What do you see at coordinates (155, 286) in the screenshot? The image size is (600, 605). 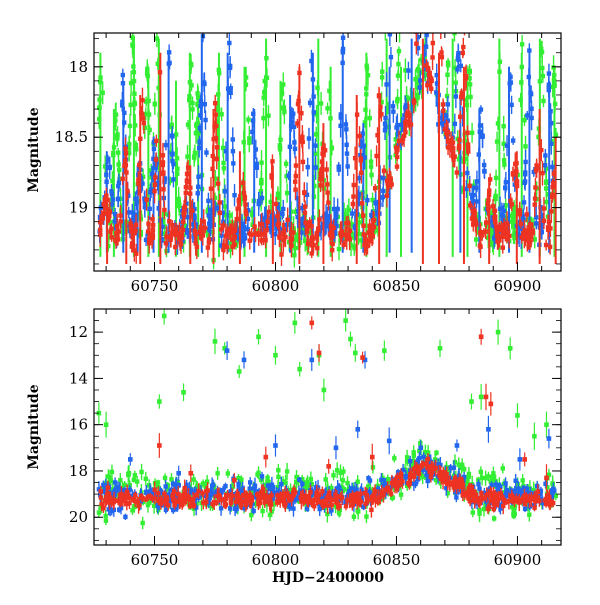 I see `x-tick-label: 60750` at bounding box center [155, 286].